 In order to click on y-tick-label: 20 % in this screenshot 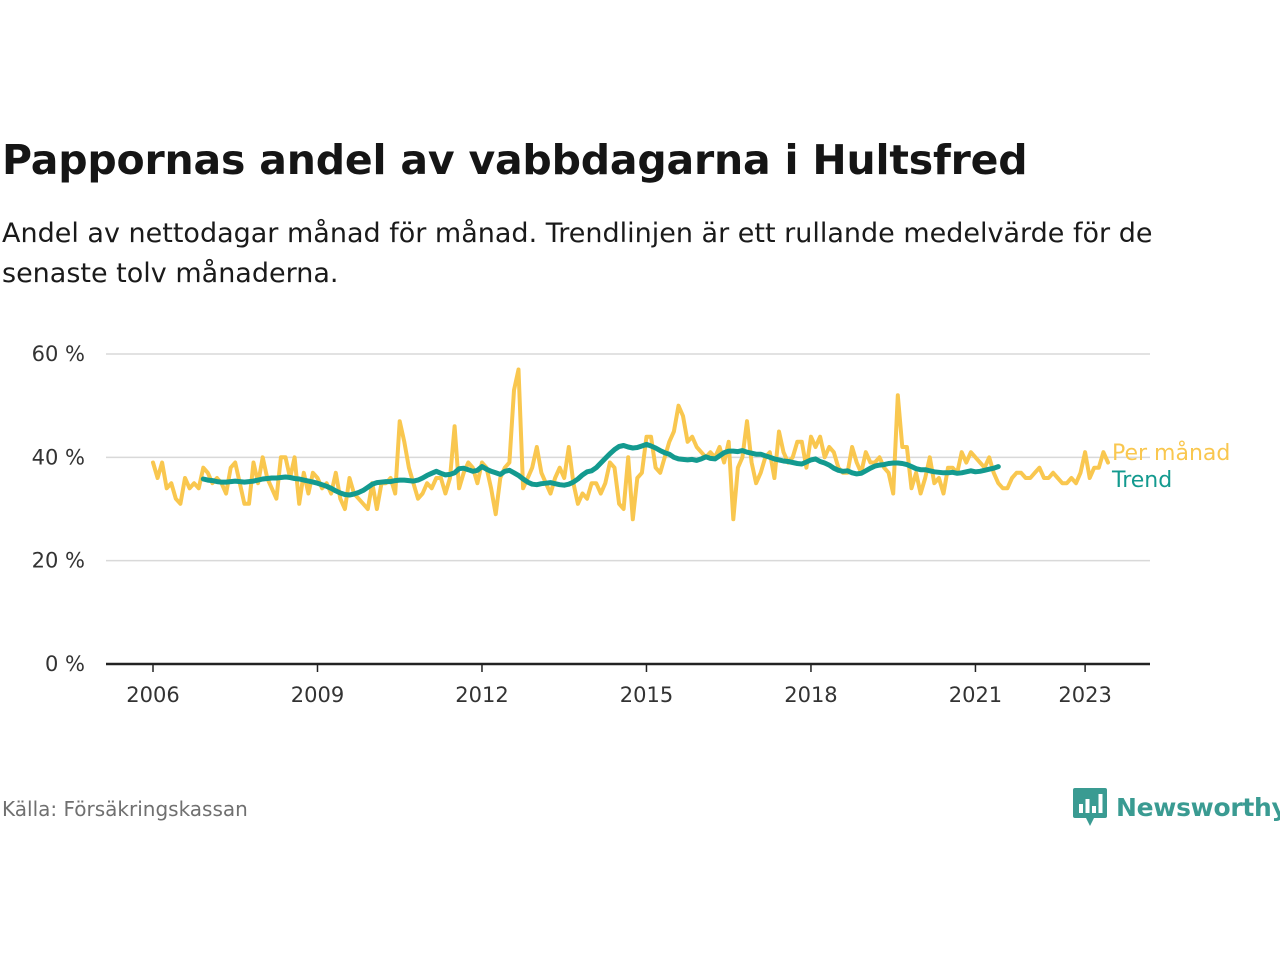, I will do `click(58, 561)`.